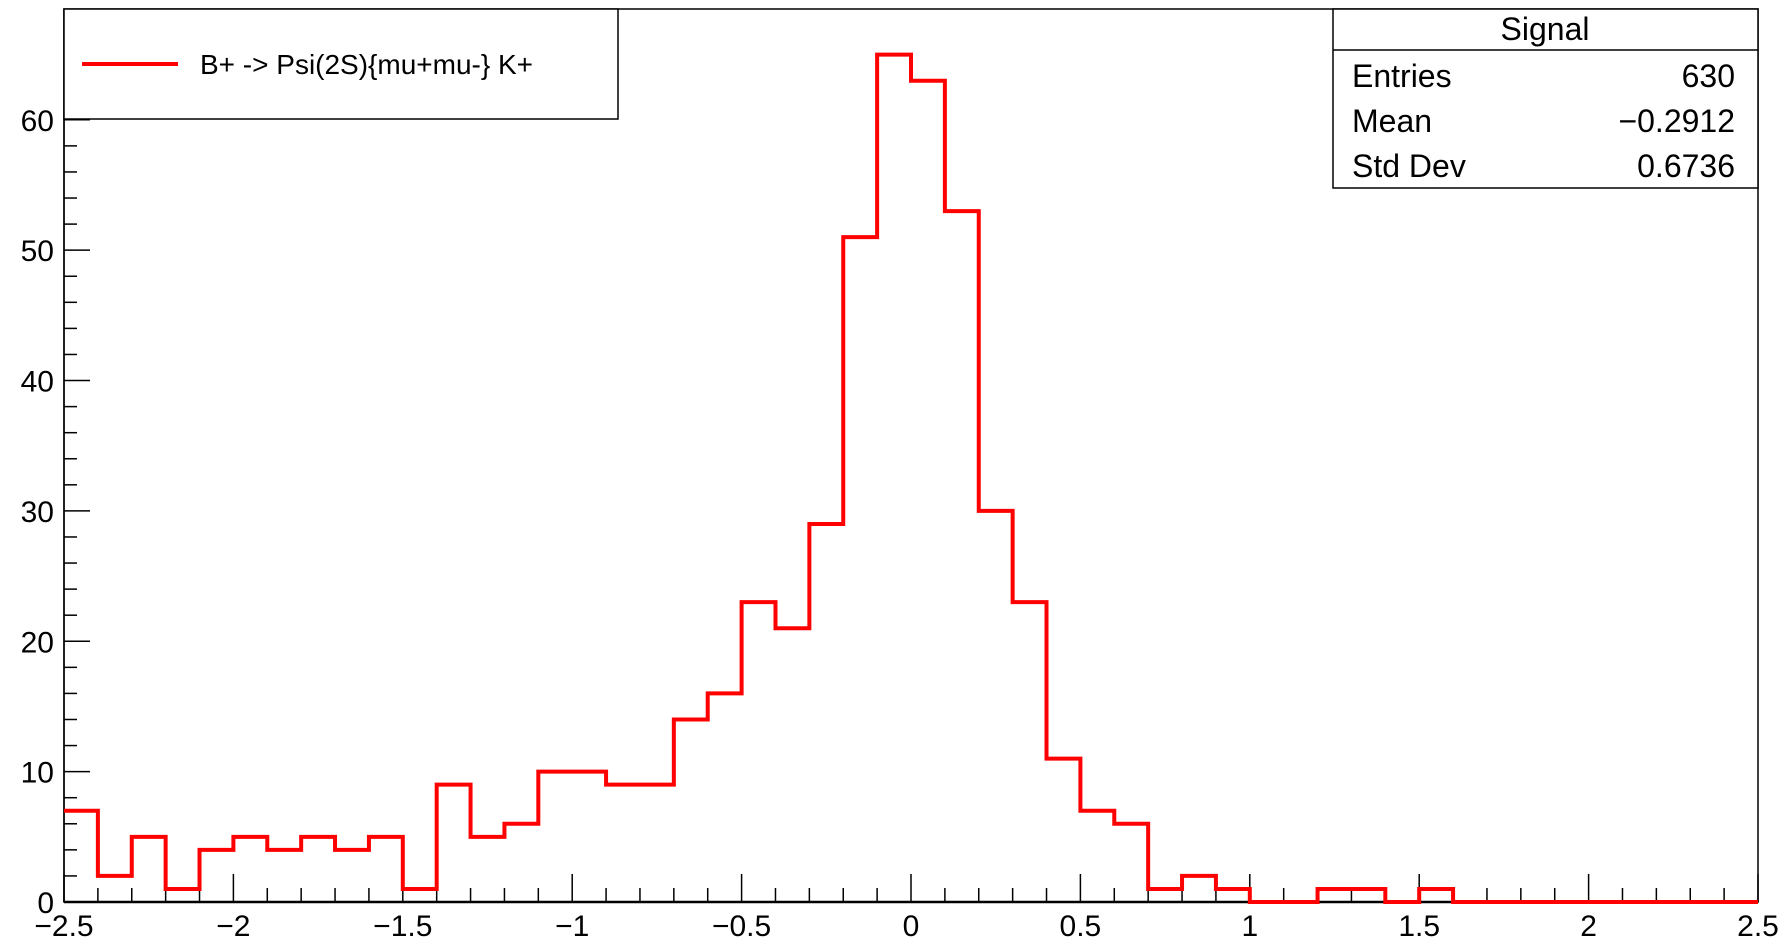 The height and width of the screenshot is (940, 1785). I want to click on x-tick-label: −0.5, so click(741, 925).